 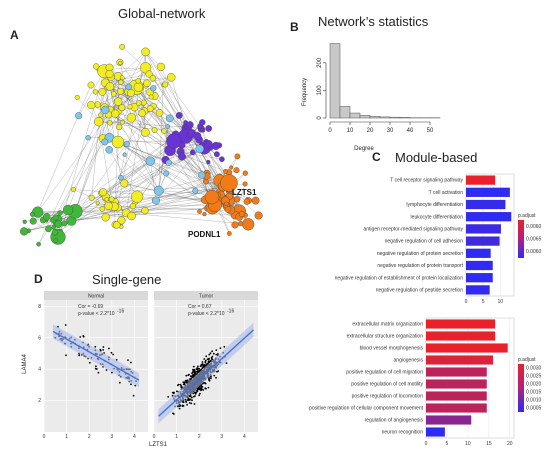 What do you see at coordinates (527, 360) in the screenshot?
I see `enrich-bottom-legend-title: p.adjust` at bounding box center [527, 360].